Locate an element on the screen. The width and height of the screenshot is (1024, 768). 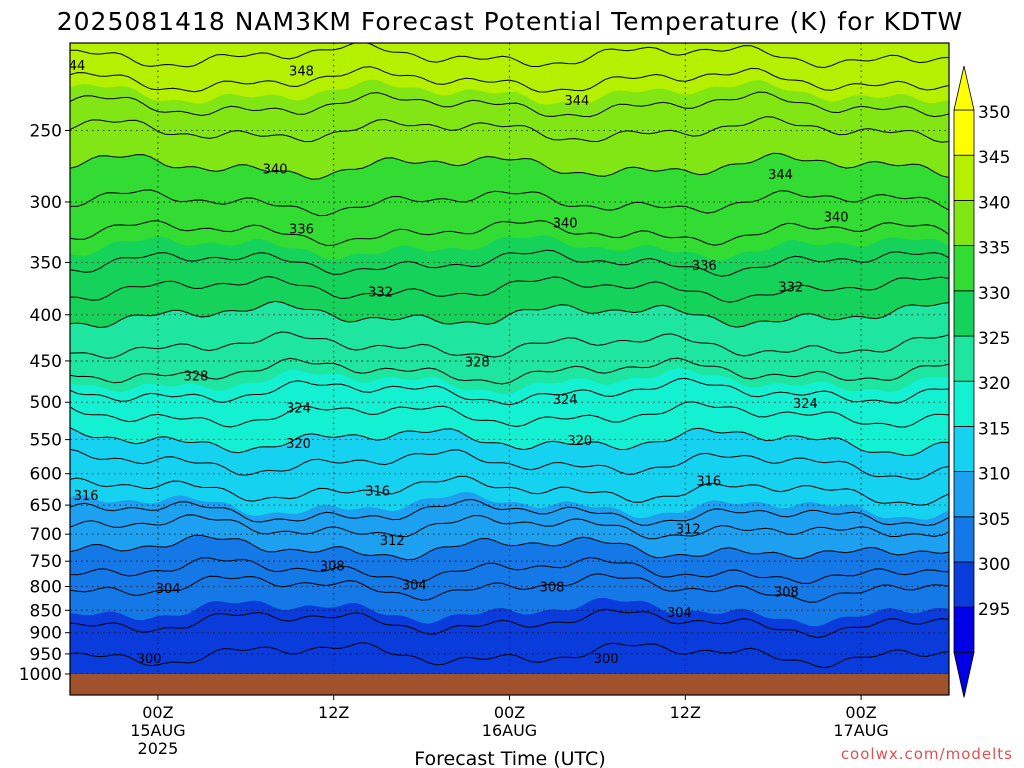
colorbar-label: 295 is located at coordinates (994, 610).